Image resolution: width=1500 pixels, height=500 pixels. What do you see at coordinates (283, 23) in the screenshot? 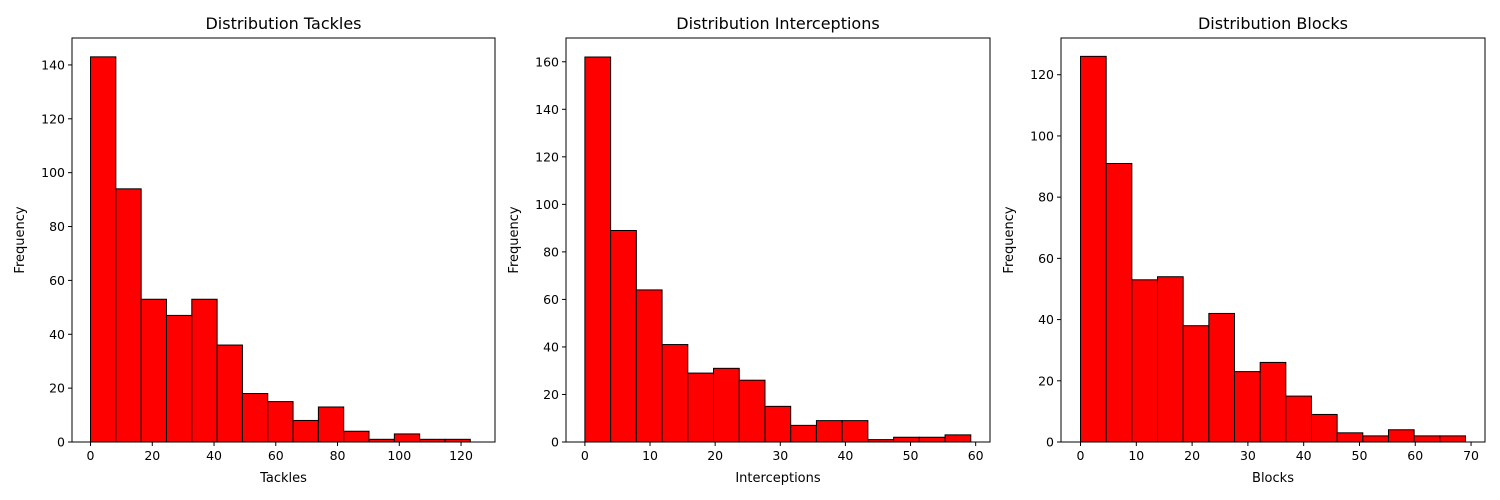
I see `chart-title: Distribution Tackles` at bounding box center [283, 23].